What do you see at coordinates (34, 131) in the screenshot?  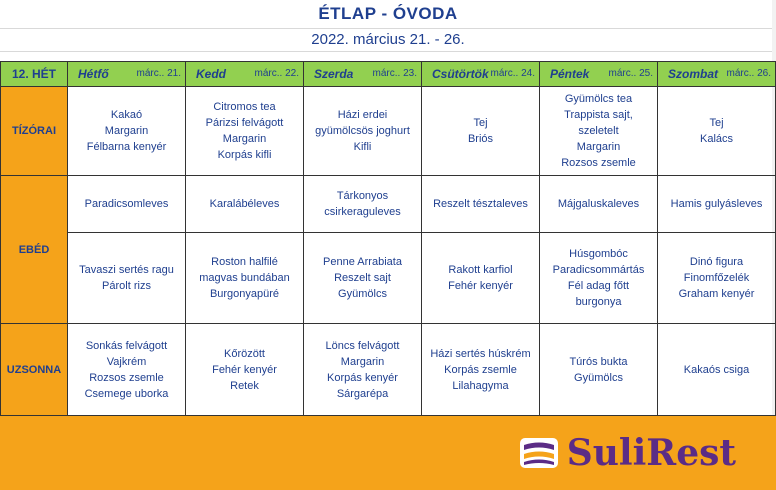 I see `meal-label-tizorai: TÍZÓRAI` at bounding box center [34, 131].